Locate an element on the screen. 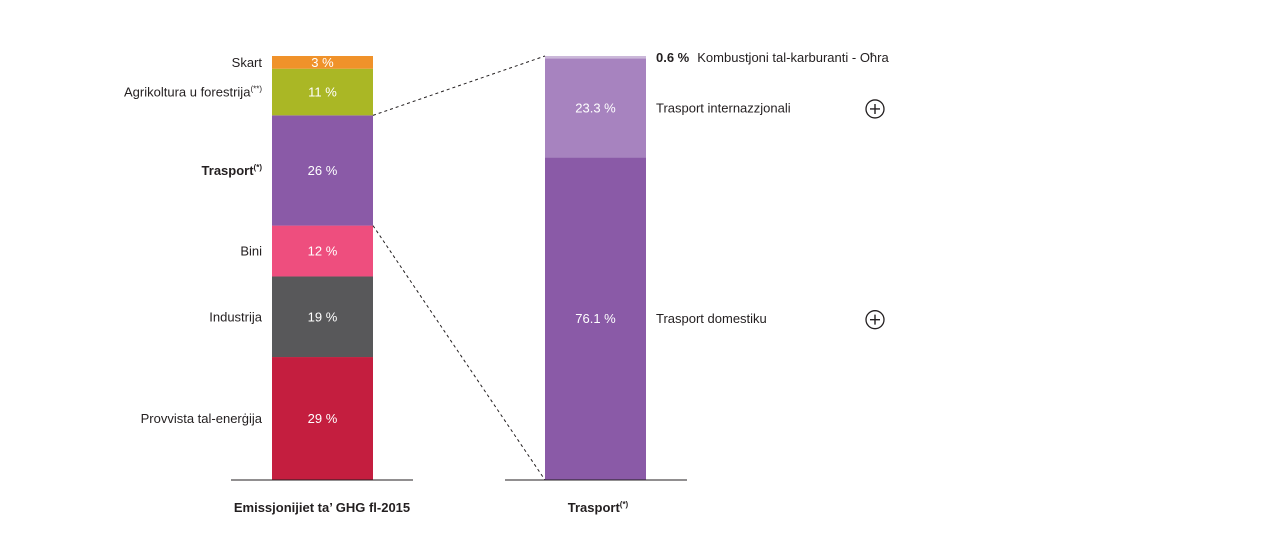  bar-segment-agrikoltura-u-forestrija is located at coordinates (322, 92).